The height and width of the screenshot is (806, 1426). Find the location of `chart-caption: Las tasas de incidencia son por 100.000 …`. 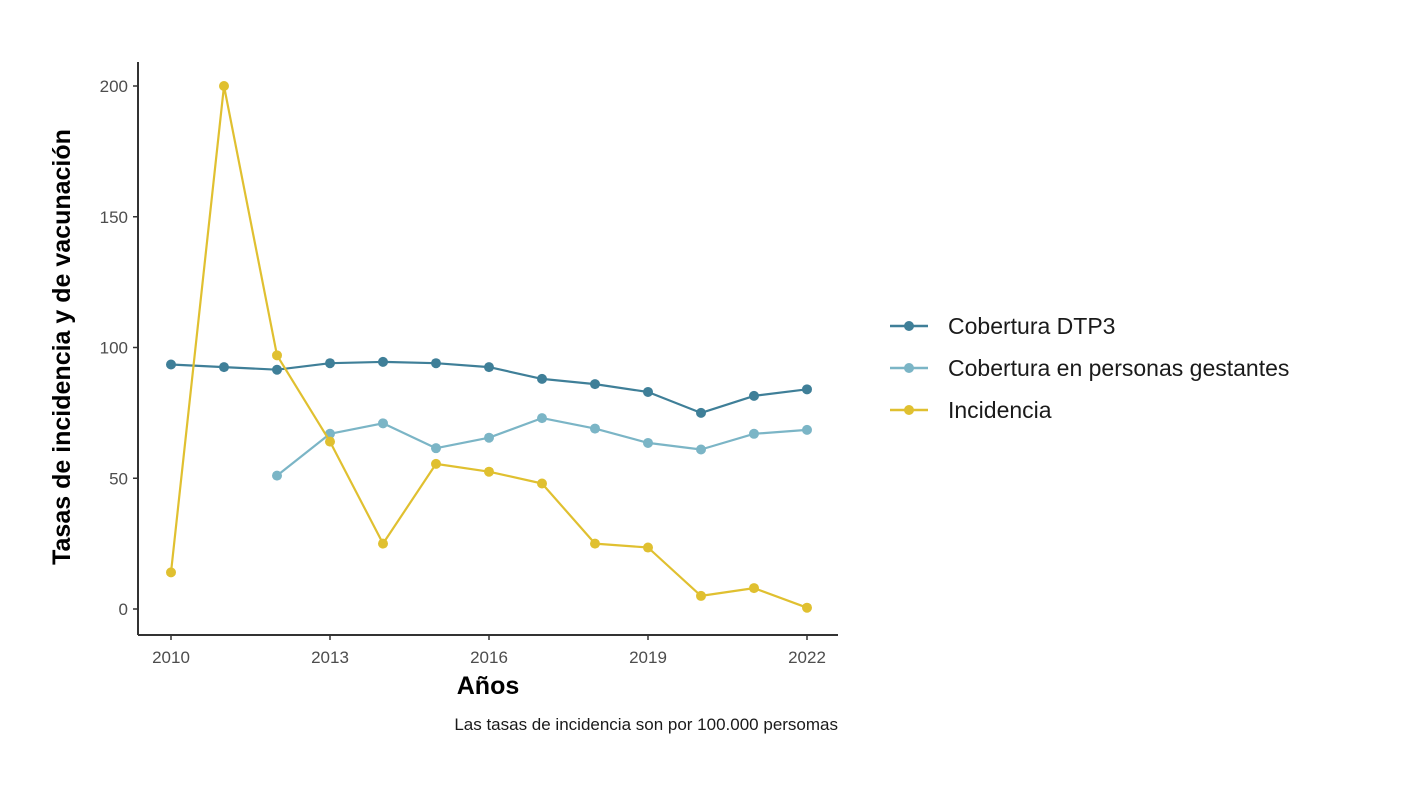

chart-caption: Las tasas de incidencia son por 100.000 … is located at coordinates (646, 724).